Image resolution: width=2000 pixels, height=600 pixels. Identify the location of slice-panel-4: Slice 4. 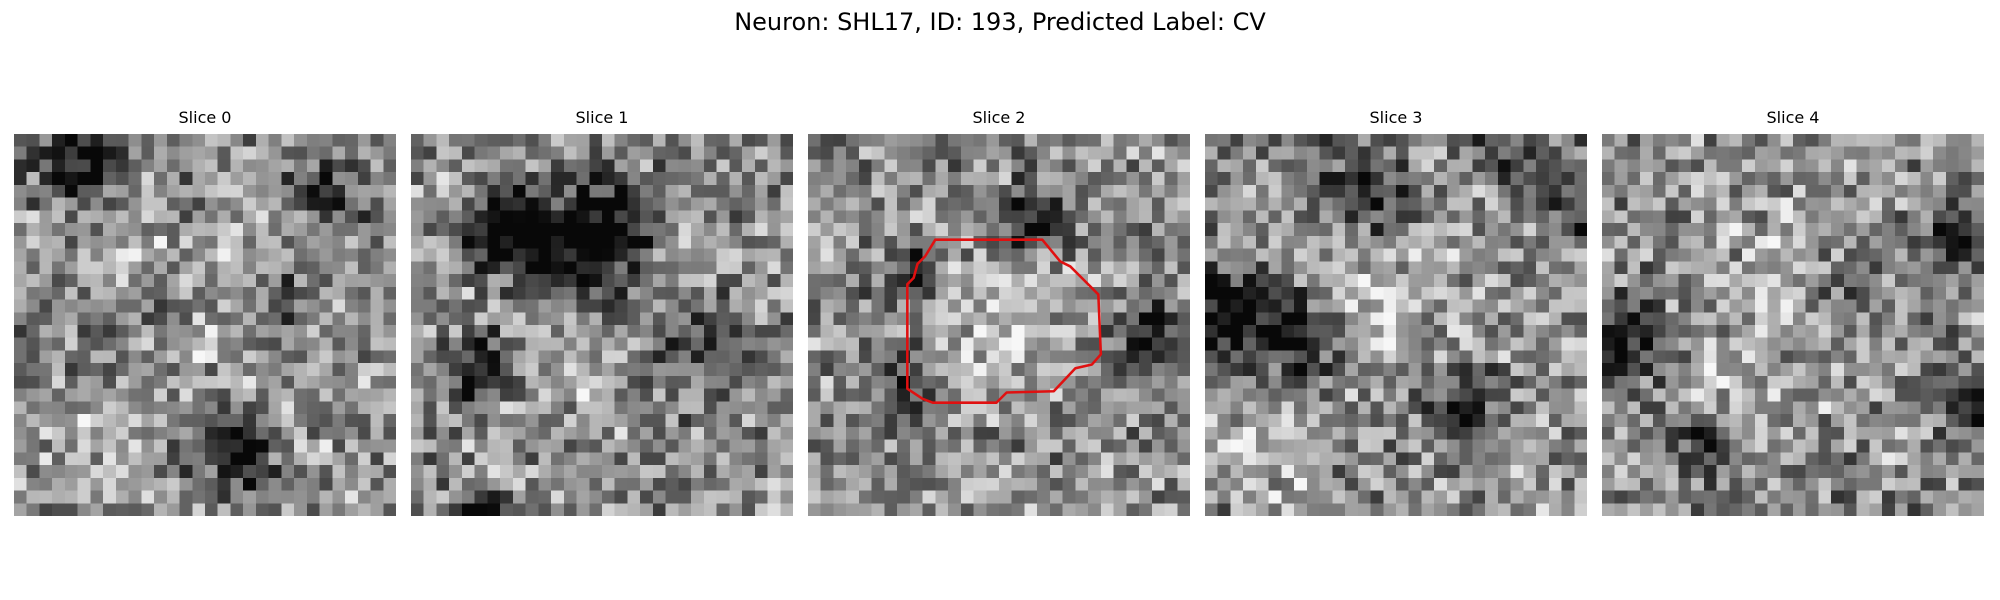
(1793, 312).